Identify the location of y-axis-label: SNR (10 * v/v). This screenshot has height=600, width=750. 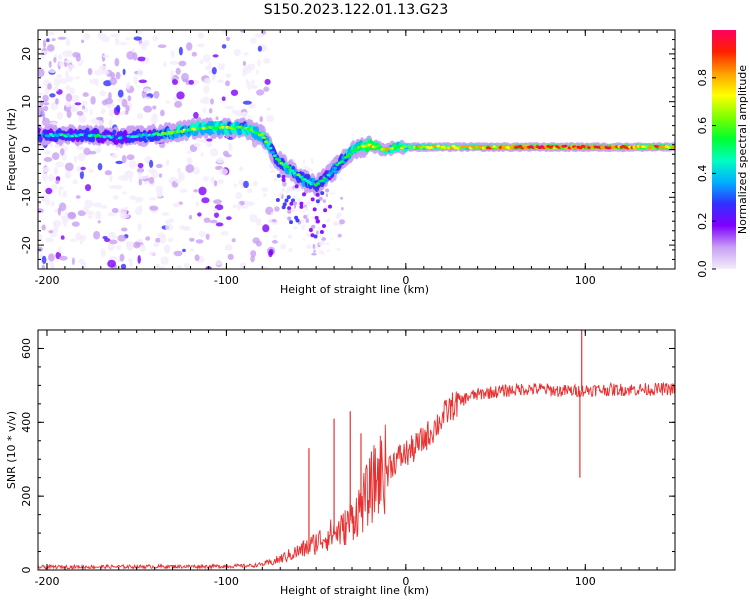
(11, 450).